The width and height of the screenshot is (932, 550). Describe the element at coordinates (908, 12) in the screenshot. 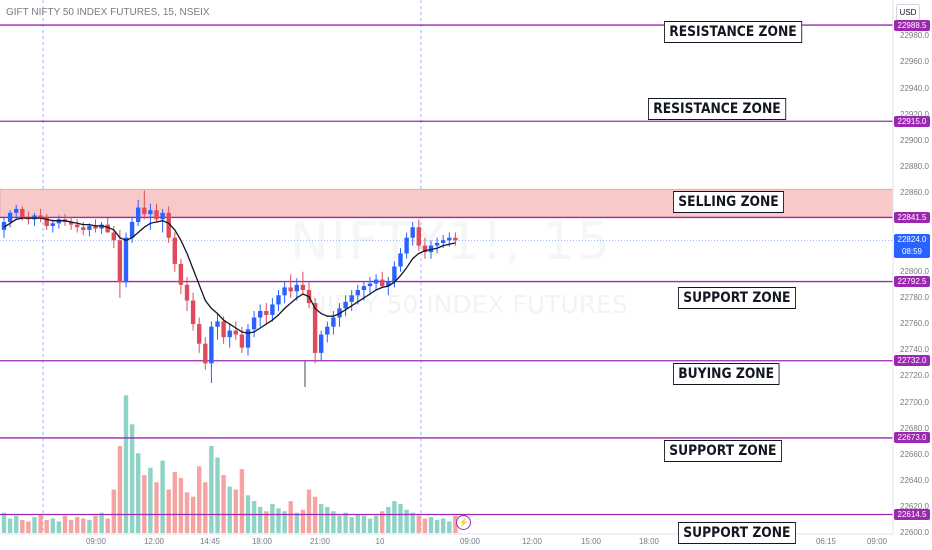

I see `currency-button: USD` at that location.